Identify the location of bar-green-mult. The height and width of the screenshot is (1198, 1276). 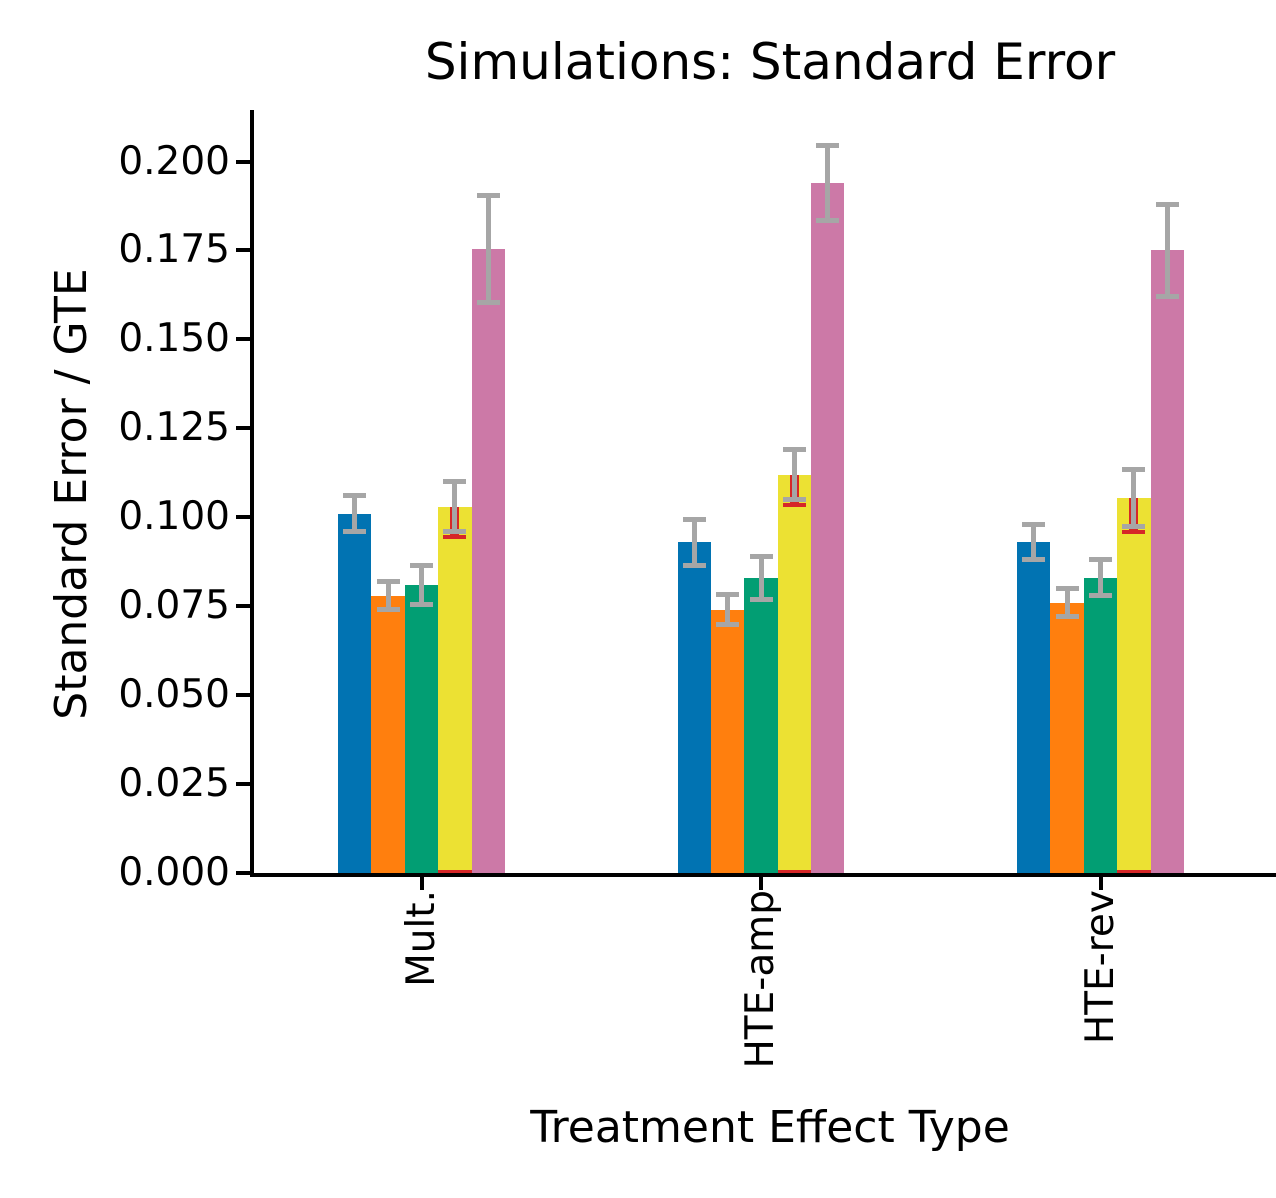
(421, 728).